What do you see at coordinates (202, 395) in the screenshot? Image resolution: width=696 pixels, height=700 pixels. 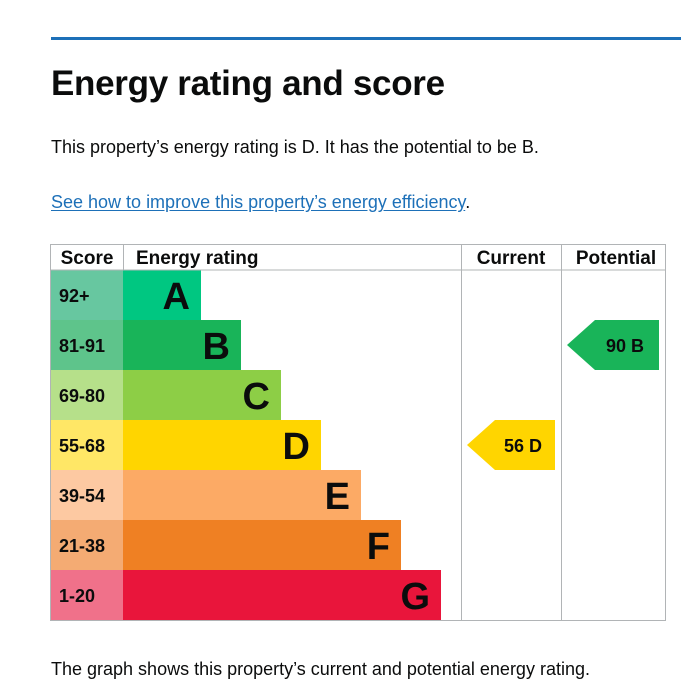 I see `rating-bar-c` at bounding box center [202, 395].